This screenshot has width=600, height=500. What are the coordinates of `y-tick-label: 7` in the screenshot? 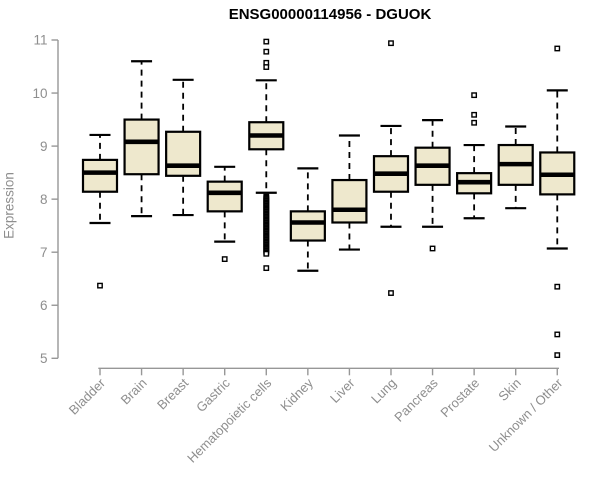 It's located at (44, 252).